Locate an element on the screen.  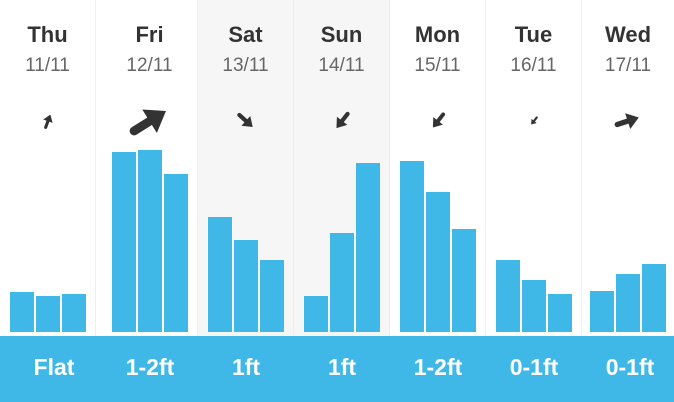
day-date: 11/11 is located at coordinates (47, 65).